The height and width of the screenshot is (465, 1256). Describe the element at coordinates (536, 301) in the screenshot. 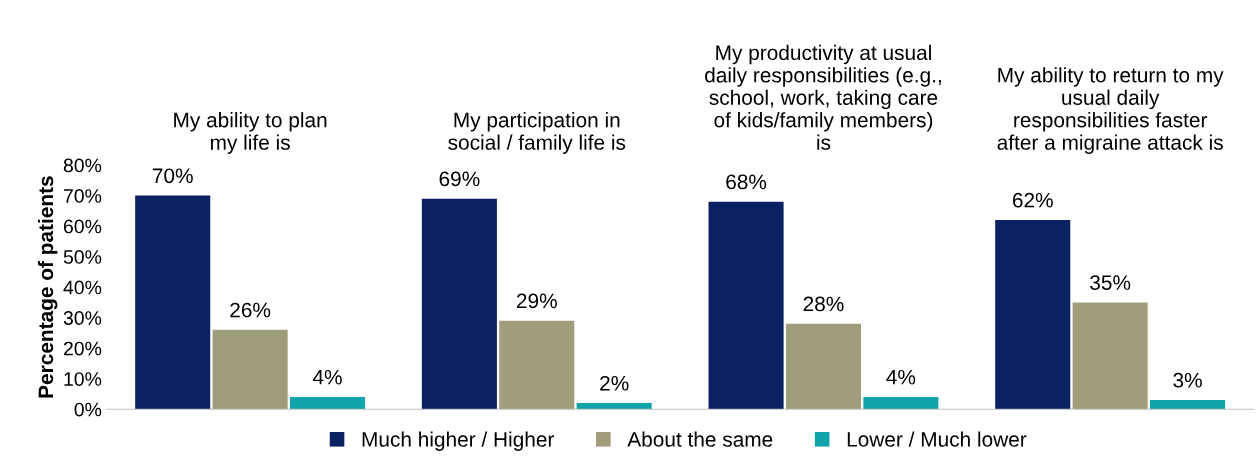

I see `data-label: 29%` at that location.